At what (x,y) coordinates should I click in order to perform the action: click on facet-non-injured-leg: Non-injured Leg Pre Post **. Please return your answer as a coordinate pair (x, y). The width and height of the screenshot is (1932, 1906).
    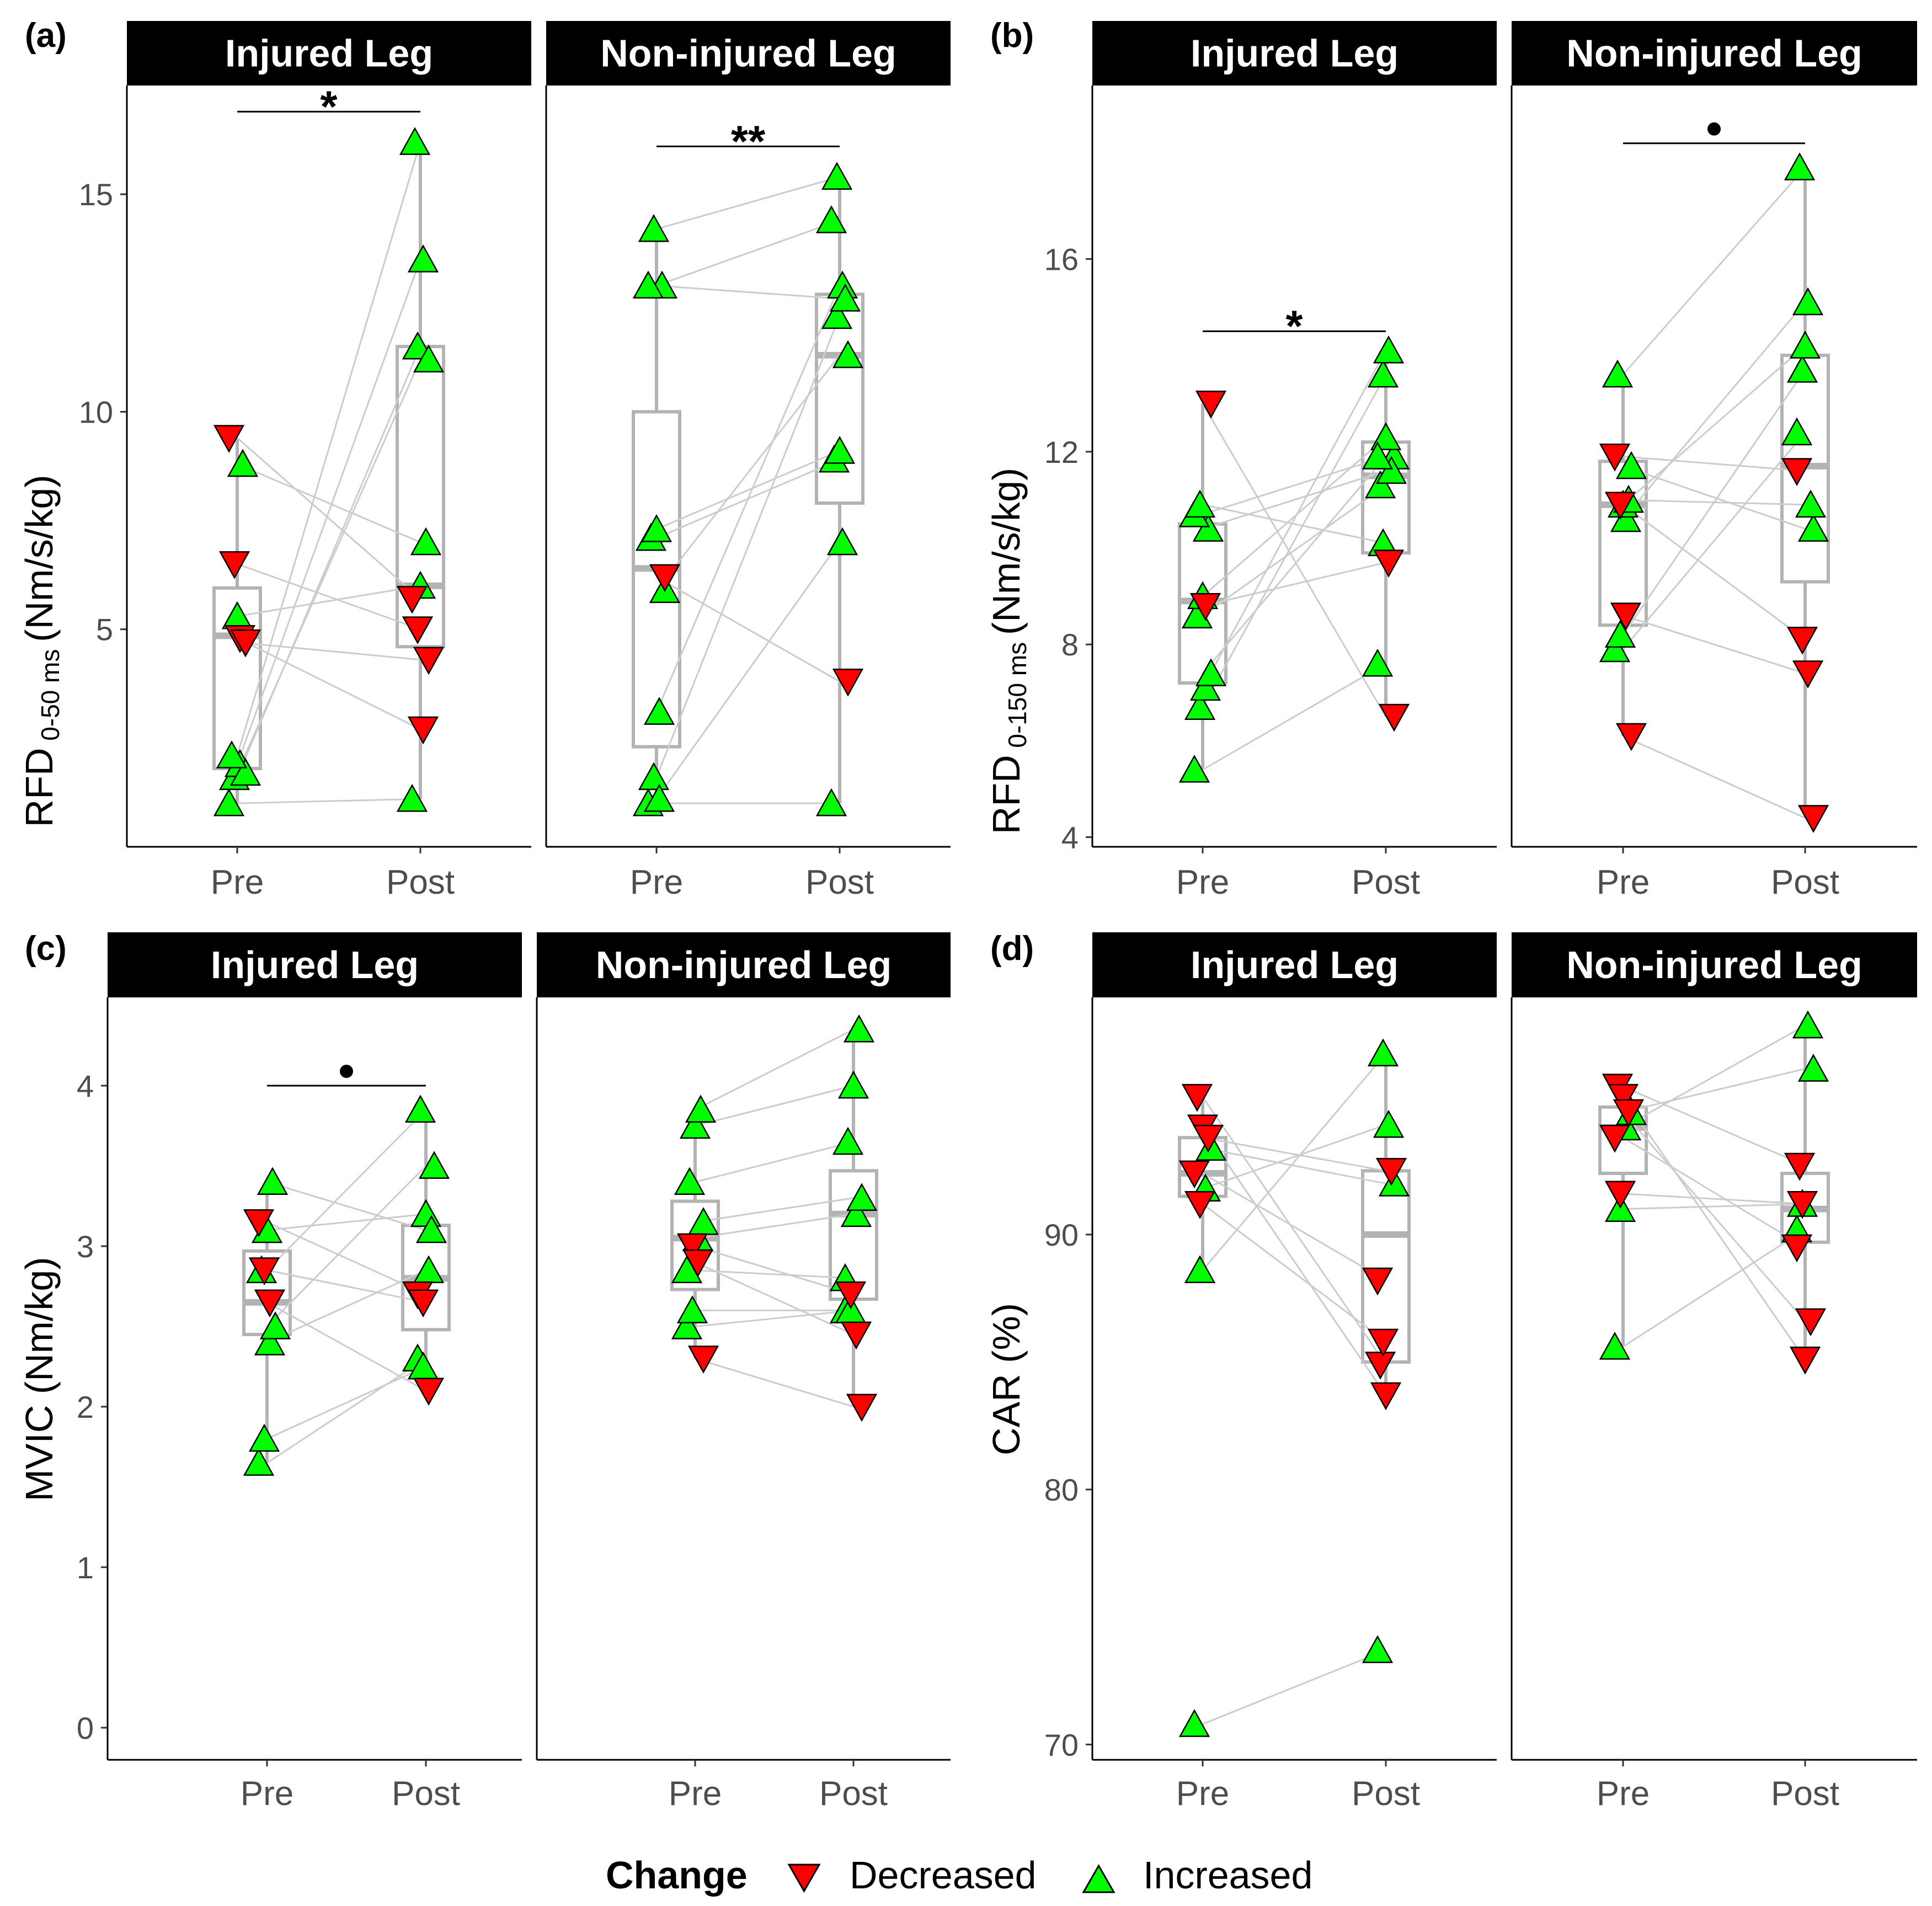
    Looking at the image, I should click on (748, 461).